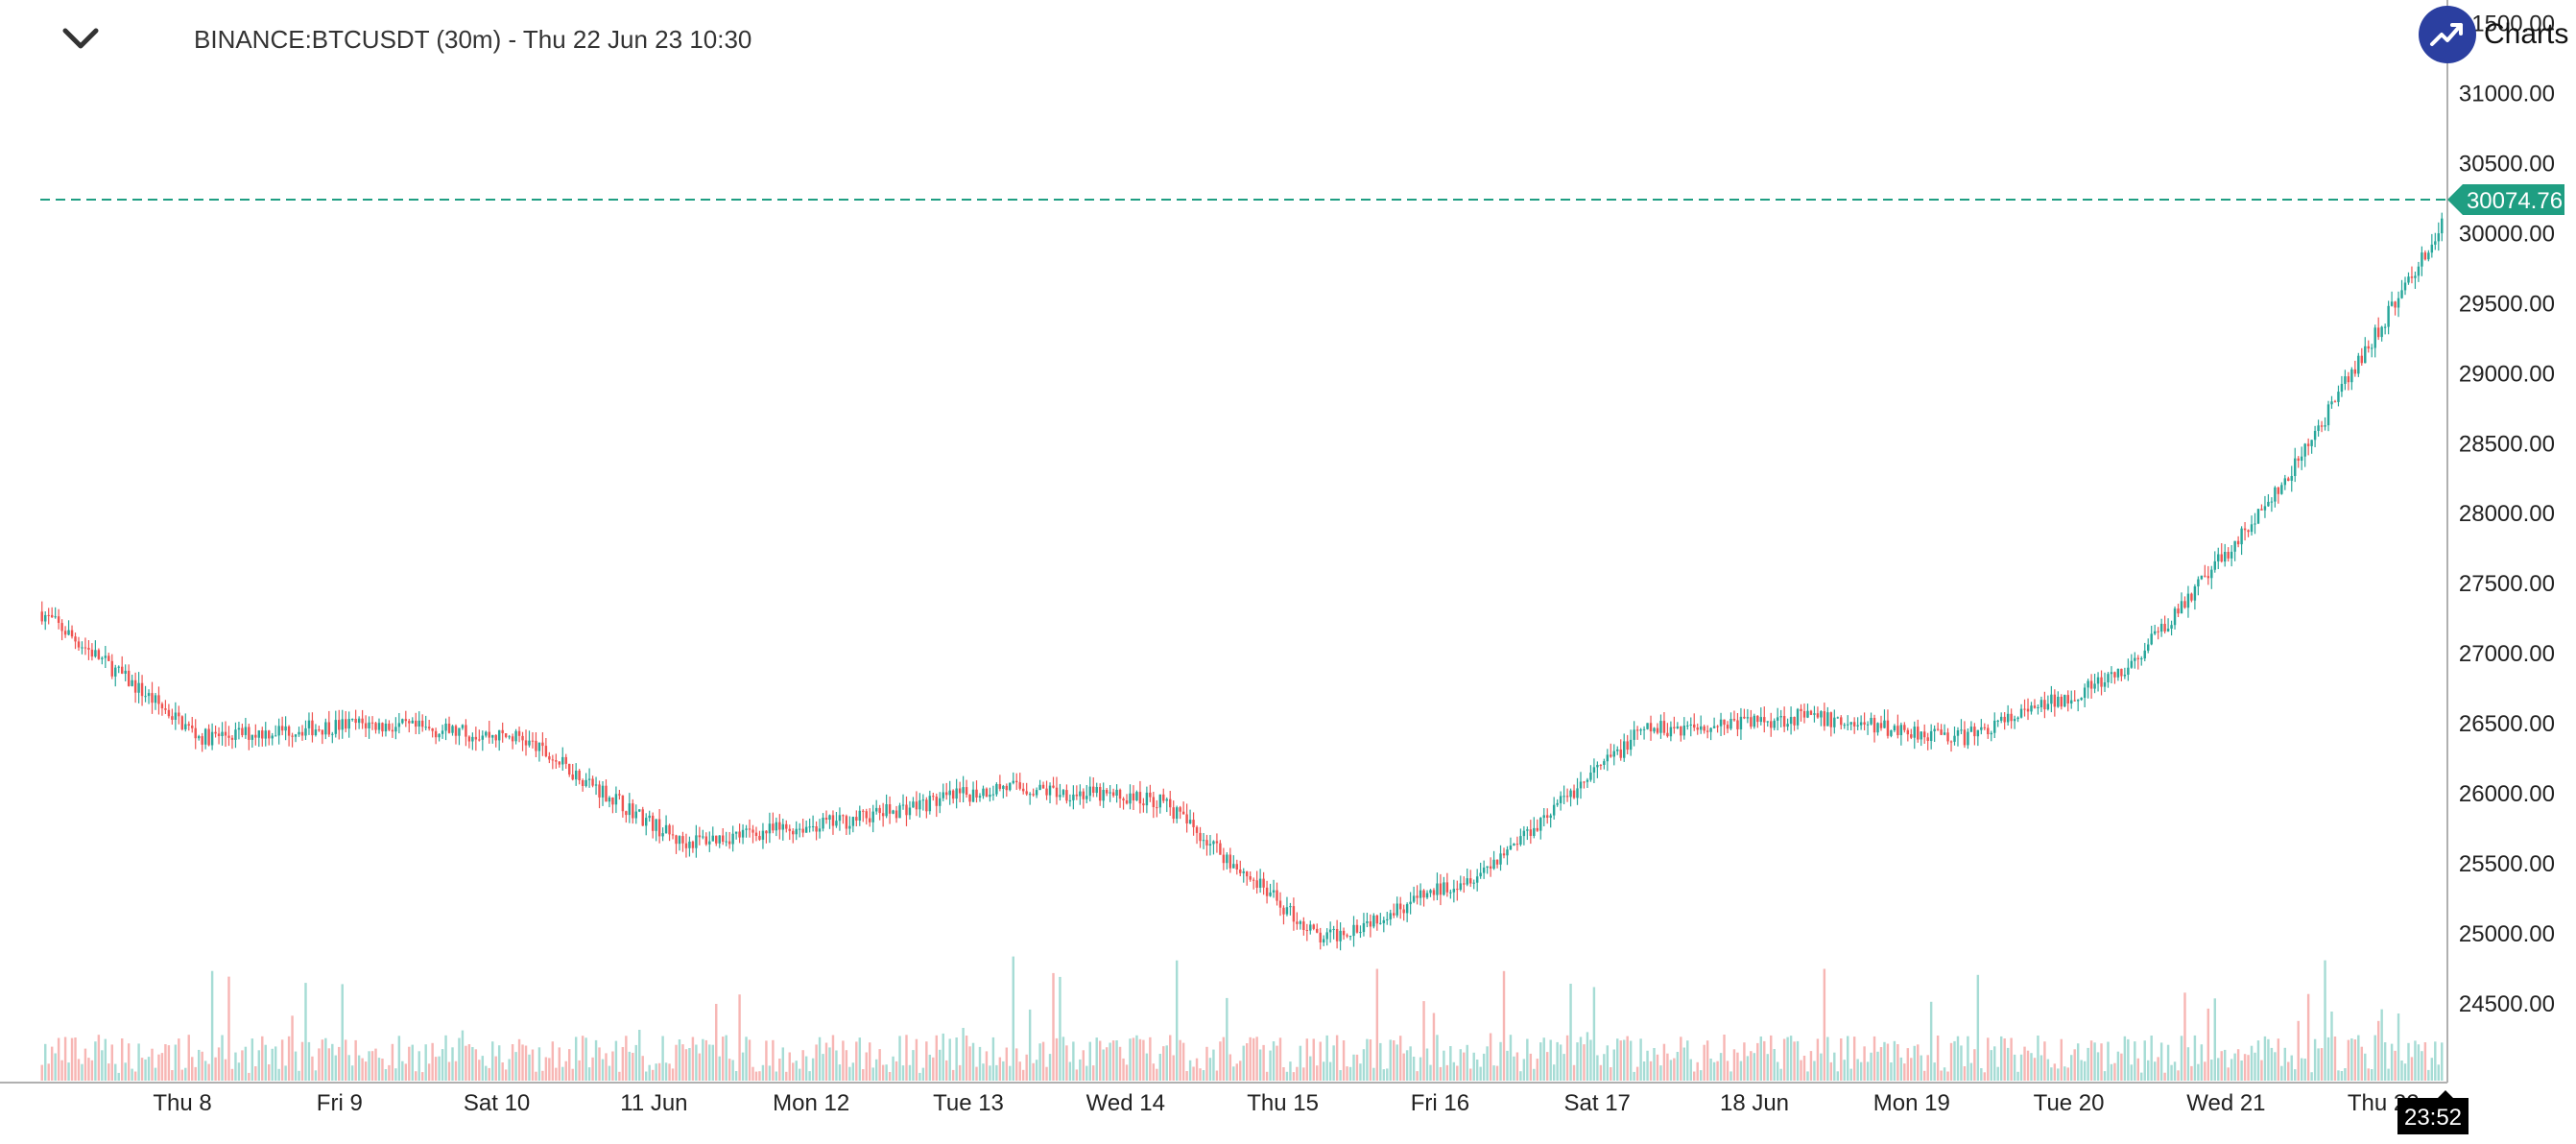  Describe the element at coordinates (182, 1103) in the screenshot. I see `time-tick-label: Thu 8` at that location.